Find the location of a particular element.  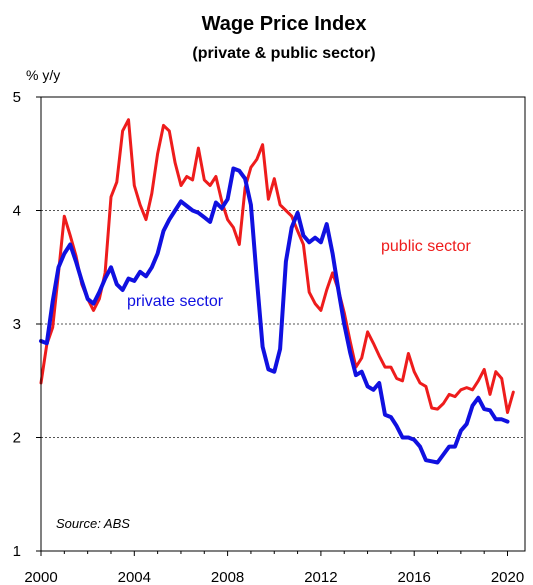

chart-title: Wage Price Index is located at coordinates (284, 24).